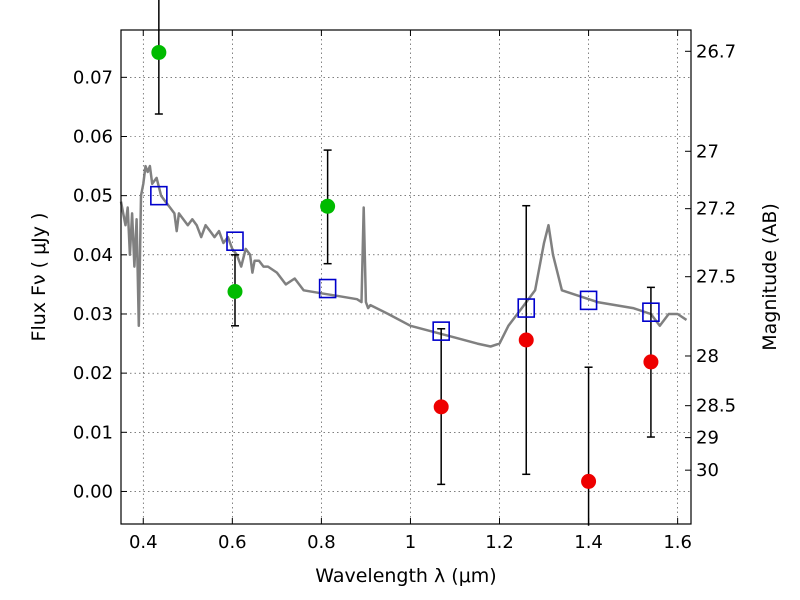 This screenshot has height=600, width=800. I want to click on y-tick-label: 0.02, so click(93, 373).